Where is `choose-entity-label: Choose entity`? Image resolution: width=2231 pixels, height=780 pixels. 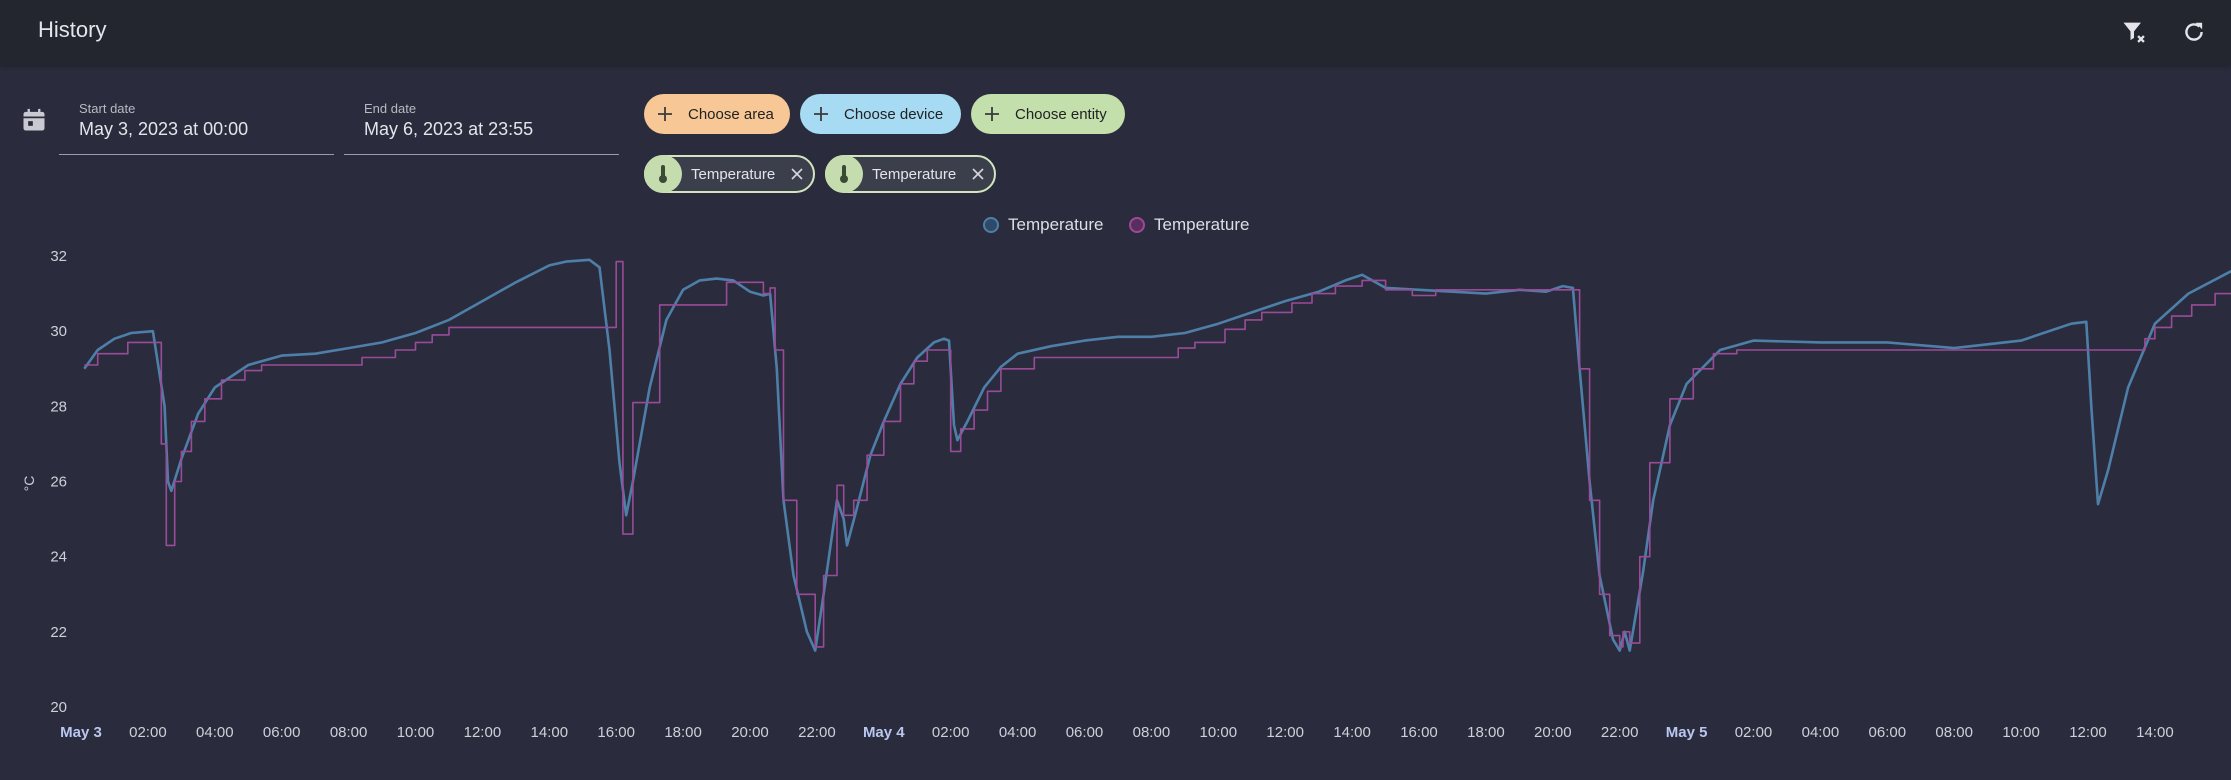
choose-entity-label: Choose entity is located at coordinates (1061, 114).